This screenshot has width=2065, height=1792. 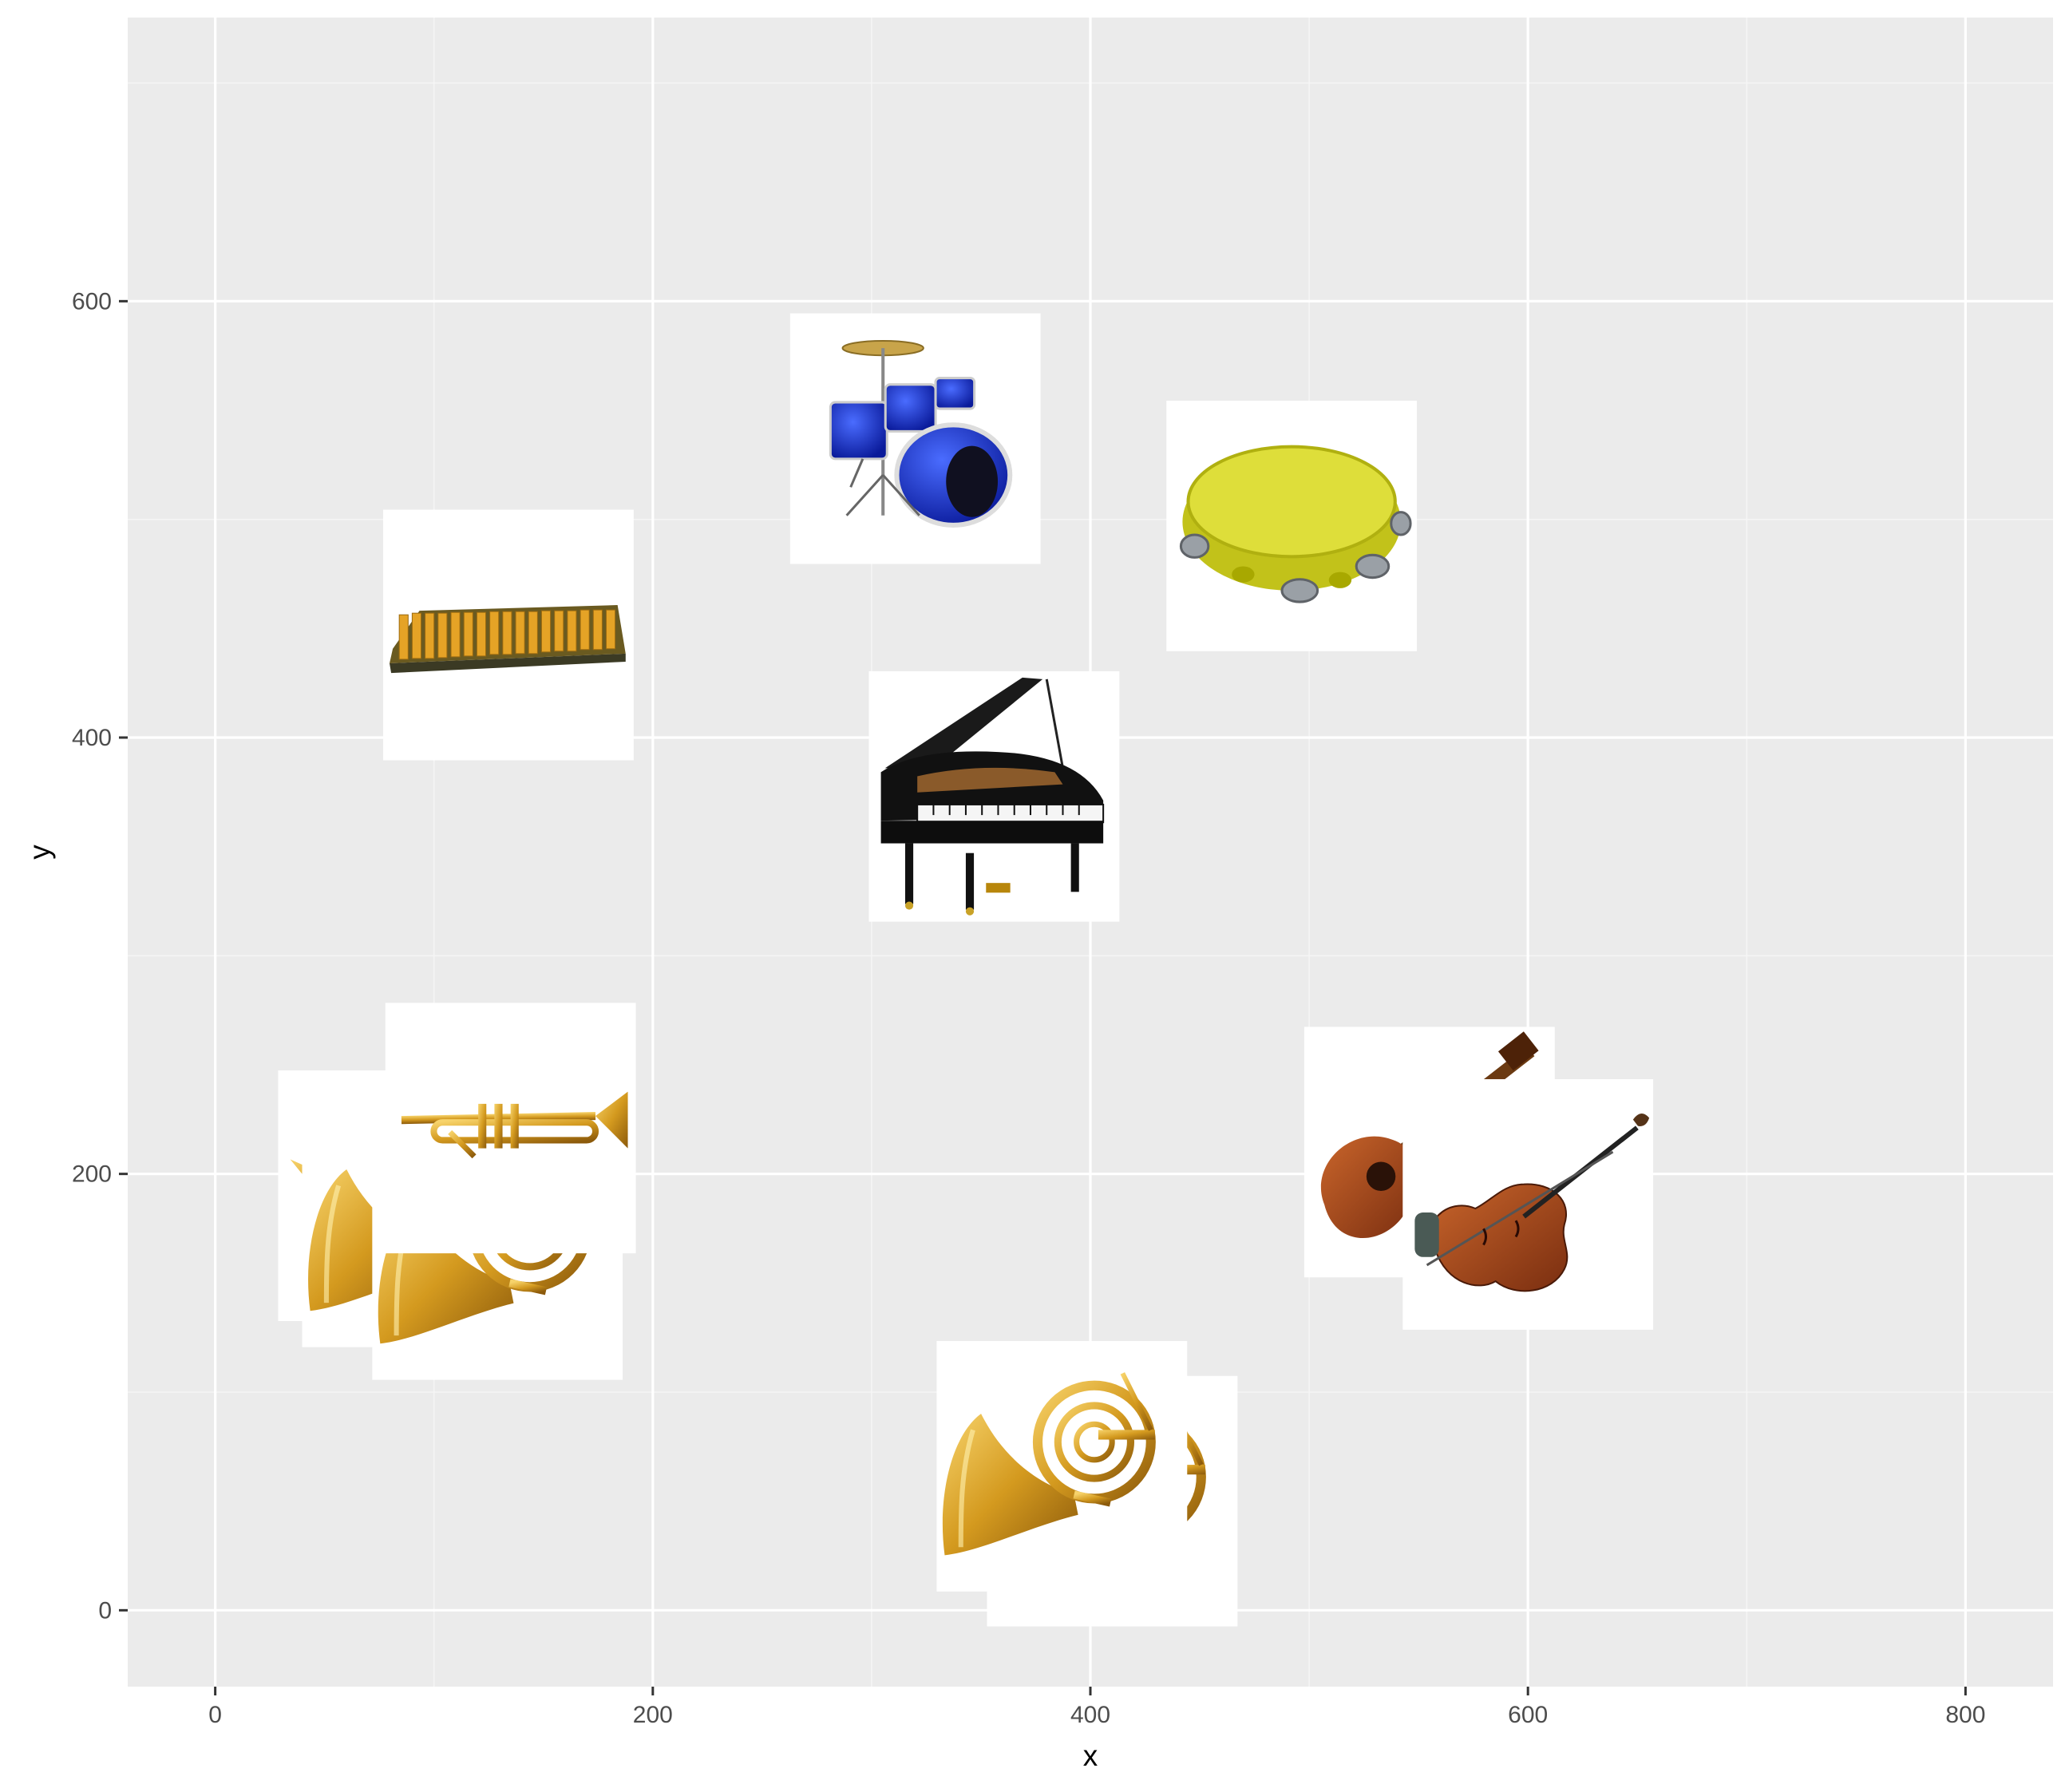 What do you see at coordinates (1965, 1715) in the screenshot?
I see `x-tick-label: 800` at bounding box center [1965, 1715].